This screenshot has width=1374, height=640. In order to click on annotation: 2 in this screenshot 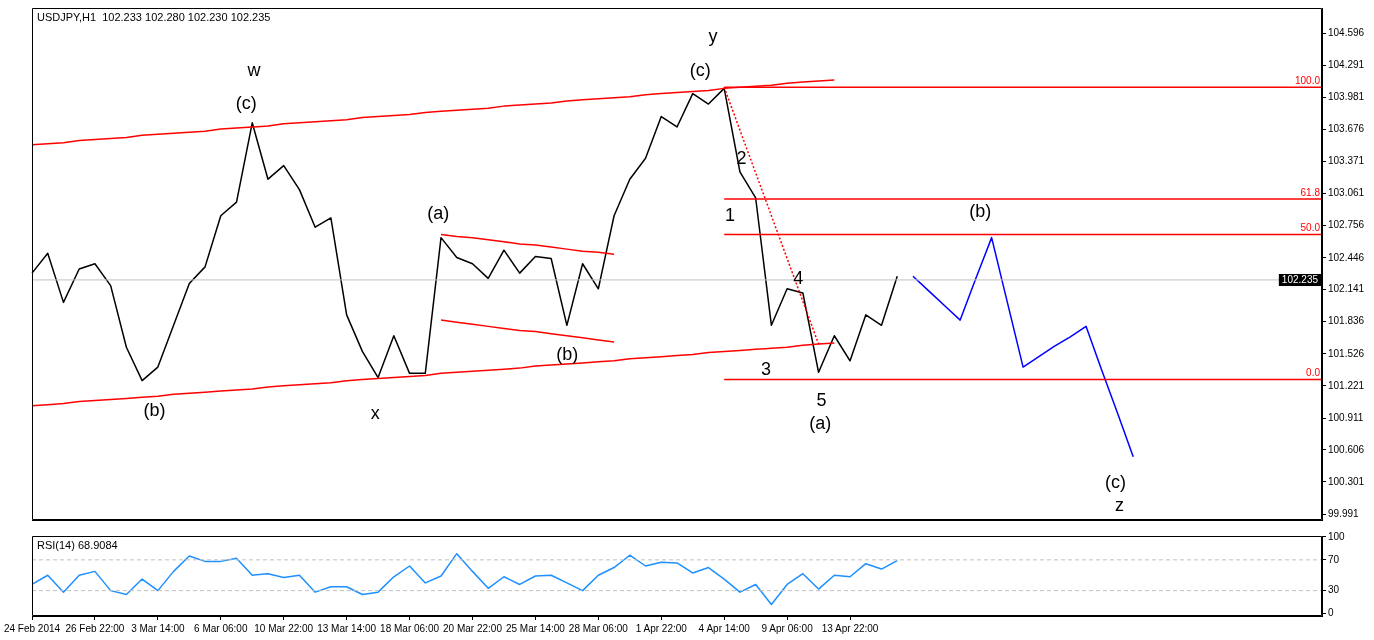, I will do `click(741, 158)`.